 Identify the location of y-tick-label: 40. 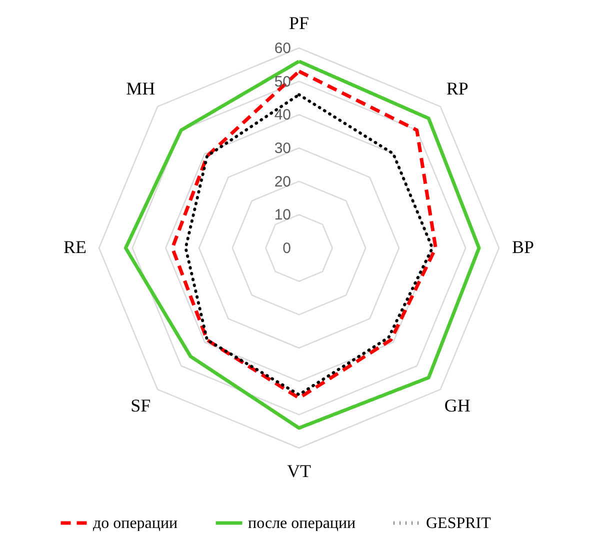
(282, 115).